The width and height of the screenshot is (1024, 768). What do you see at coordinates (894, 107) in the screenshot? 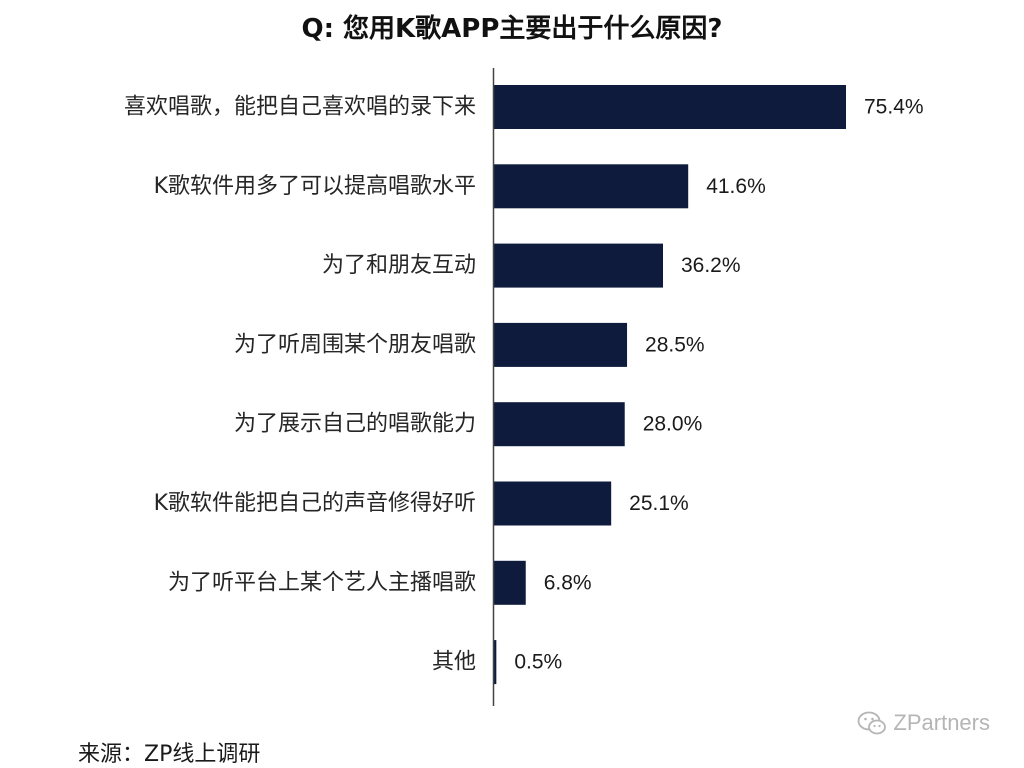
I see `value-label-1: 75.4%` at bounding box center [894, 107].